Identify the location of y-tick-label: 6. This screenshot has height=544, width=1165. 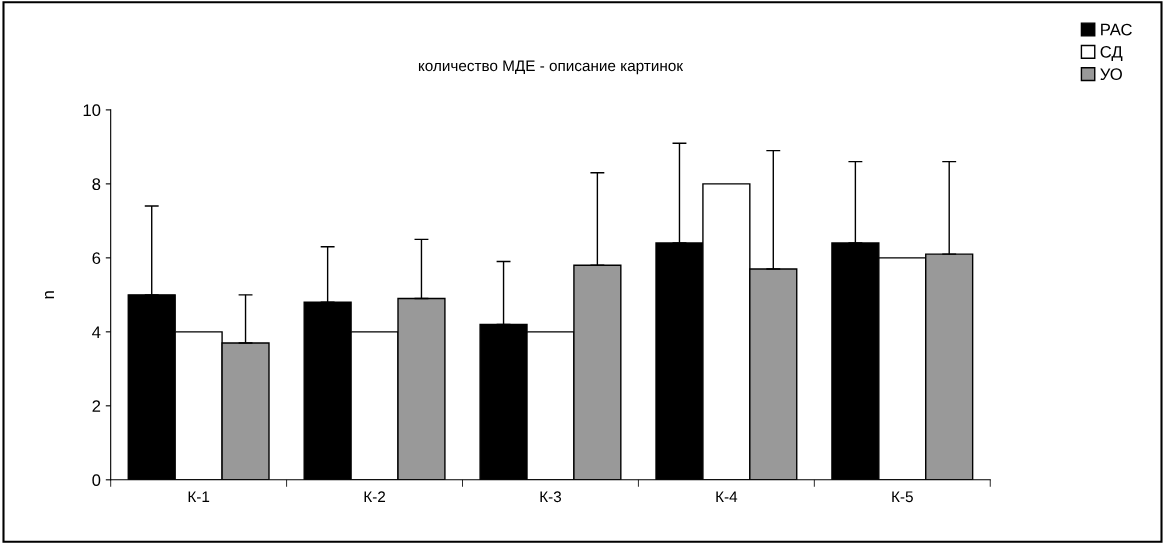
(96, 258).